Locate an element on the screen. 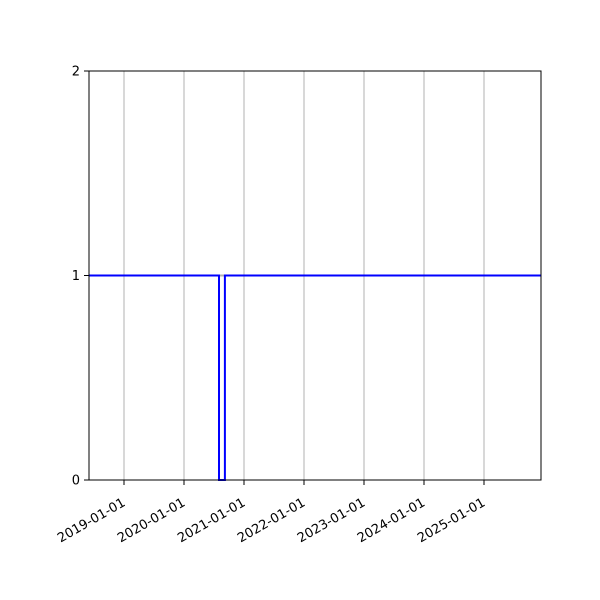  y-tick-label: 0 is located at coordinates (76, 481).